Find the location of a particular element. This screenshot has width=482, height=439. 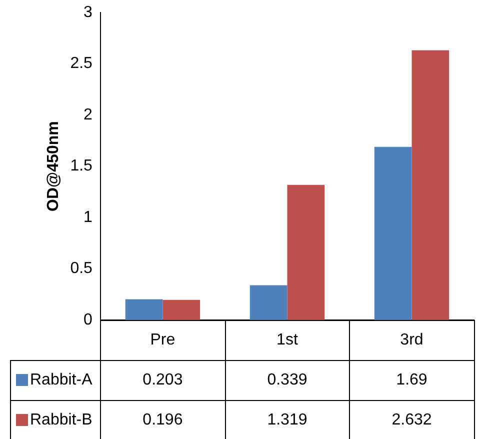

x-tick-label: Pre is located at coordinates (163, 339).